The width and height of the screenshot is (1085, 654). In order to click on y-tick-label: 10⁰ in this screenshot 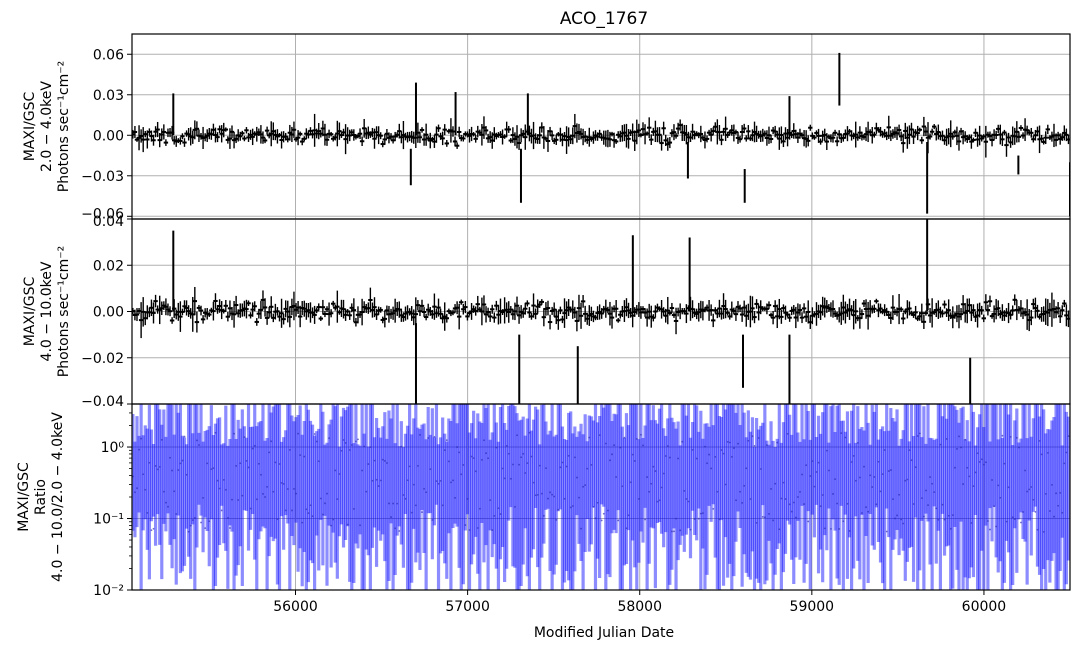, I will do `click(113, 448)`.